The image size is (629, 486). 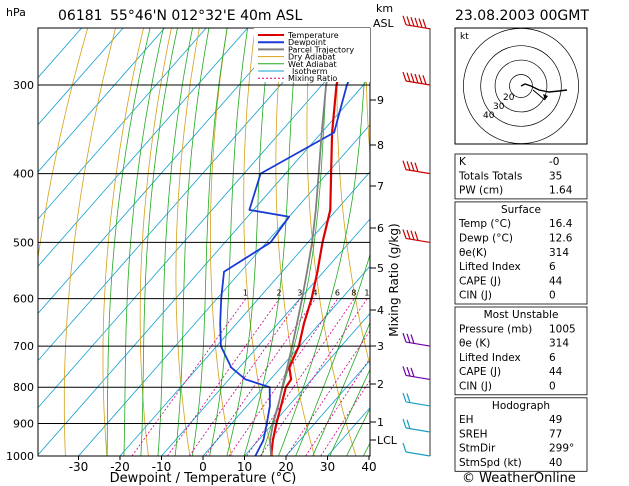 What do you see at coordinates (23, 346) in the screenshot?
I see `pressure-tick-label: 700` at bounding box center [23, 346].